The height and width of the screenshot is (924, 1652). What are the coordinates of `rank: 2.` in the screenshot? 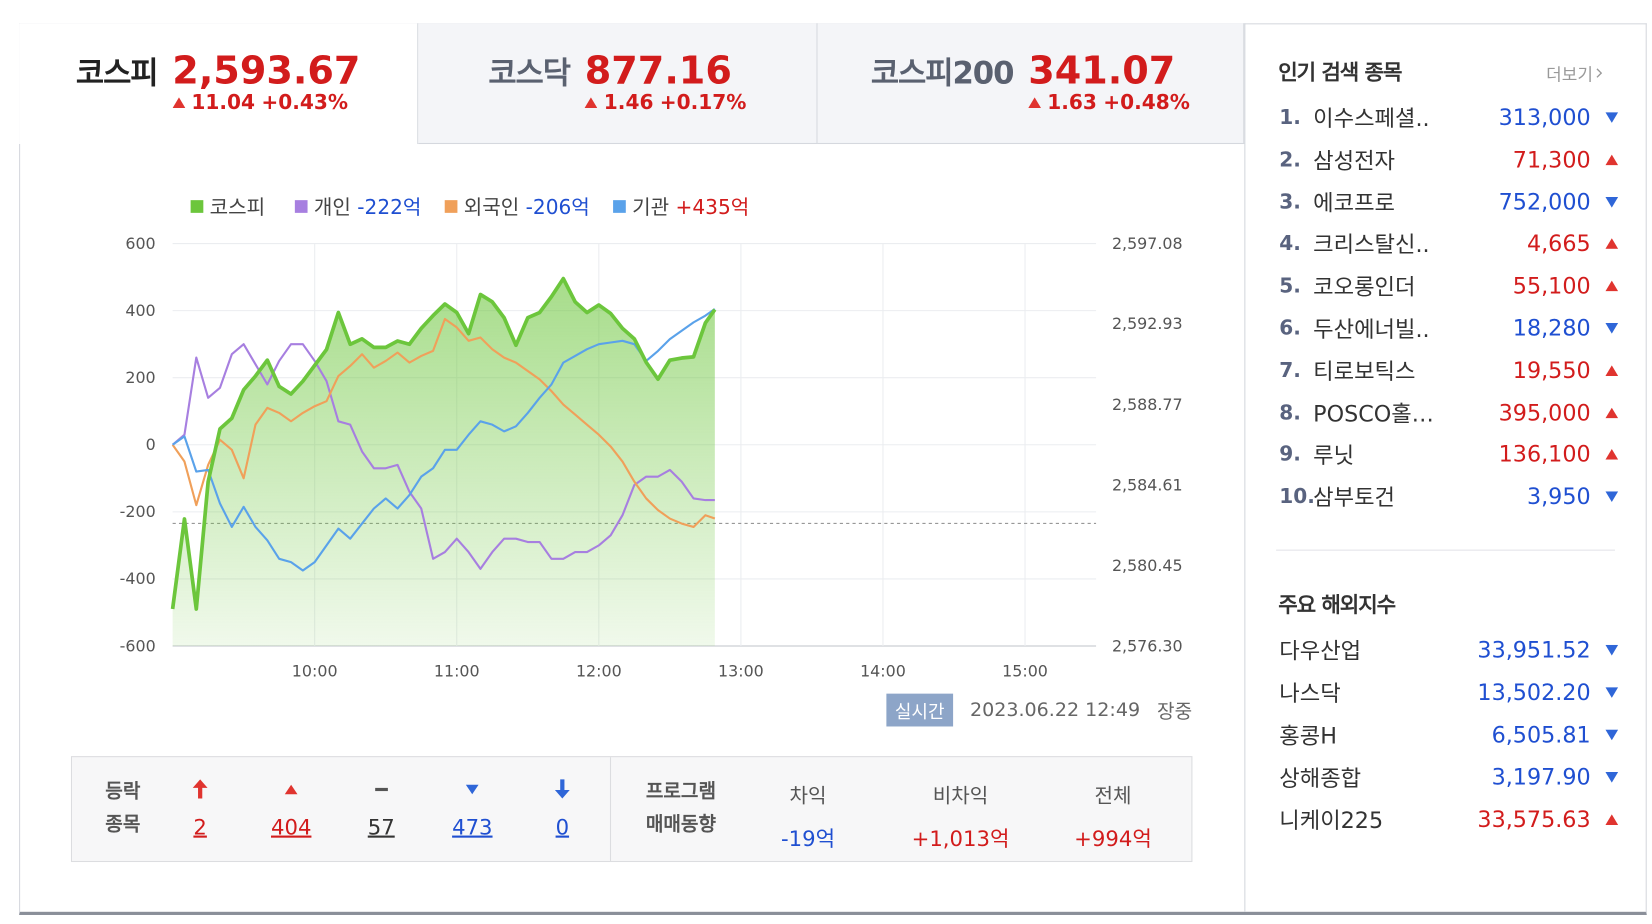 It's located at (1290, 160).